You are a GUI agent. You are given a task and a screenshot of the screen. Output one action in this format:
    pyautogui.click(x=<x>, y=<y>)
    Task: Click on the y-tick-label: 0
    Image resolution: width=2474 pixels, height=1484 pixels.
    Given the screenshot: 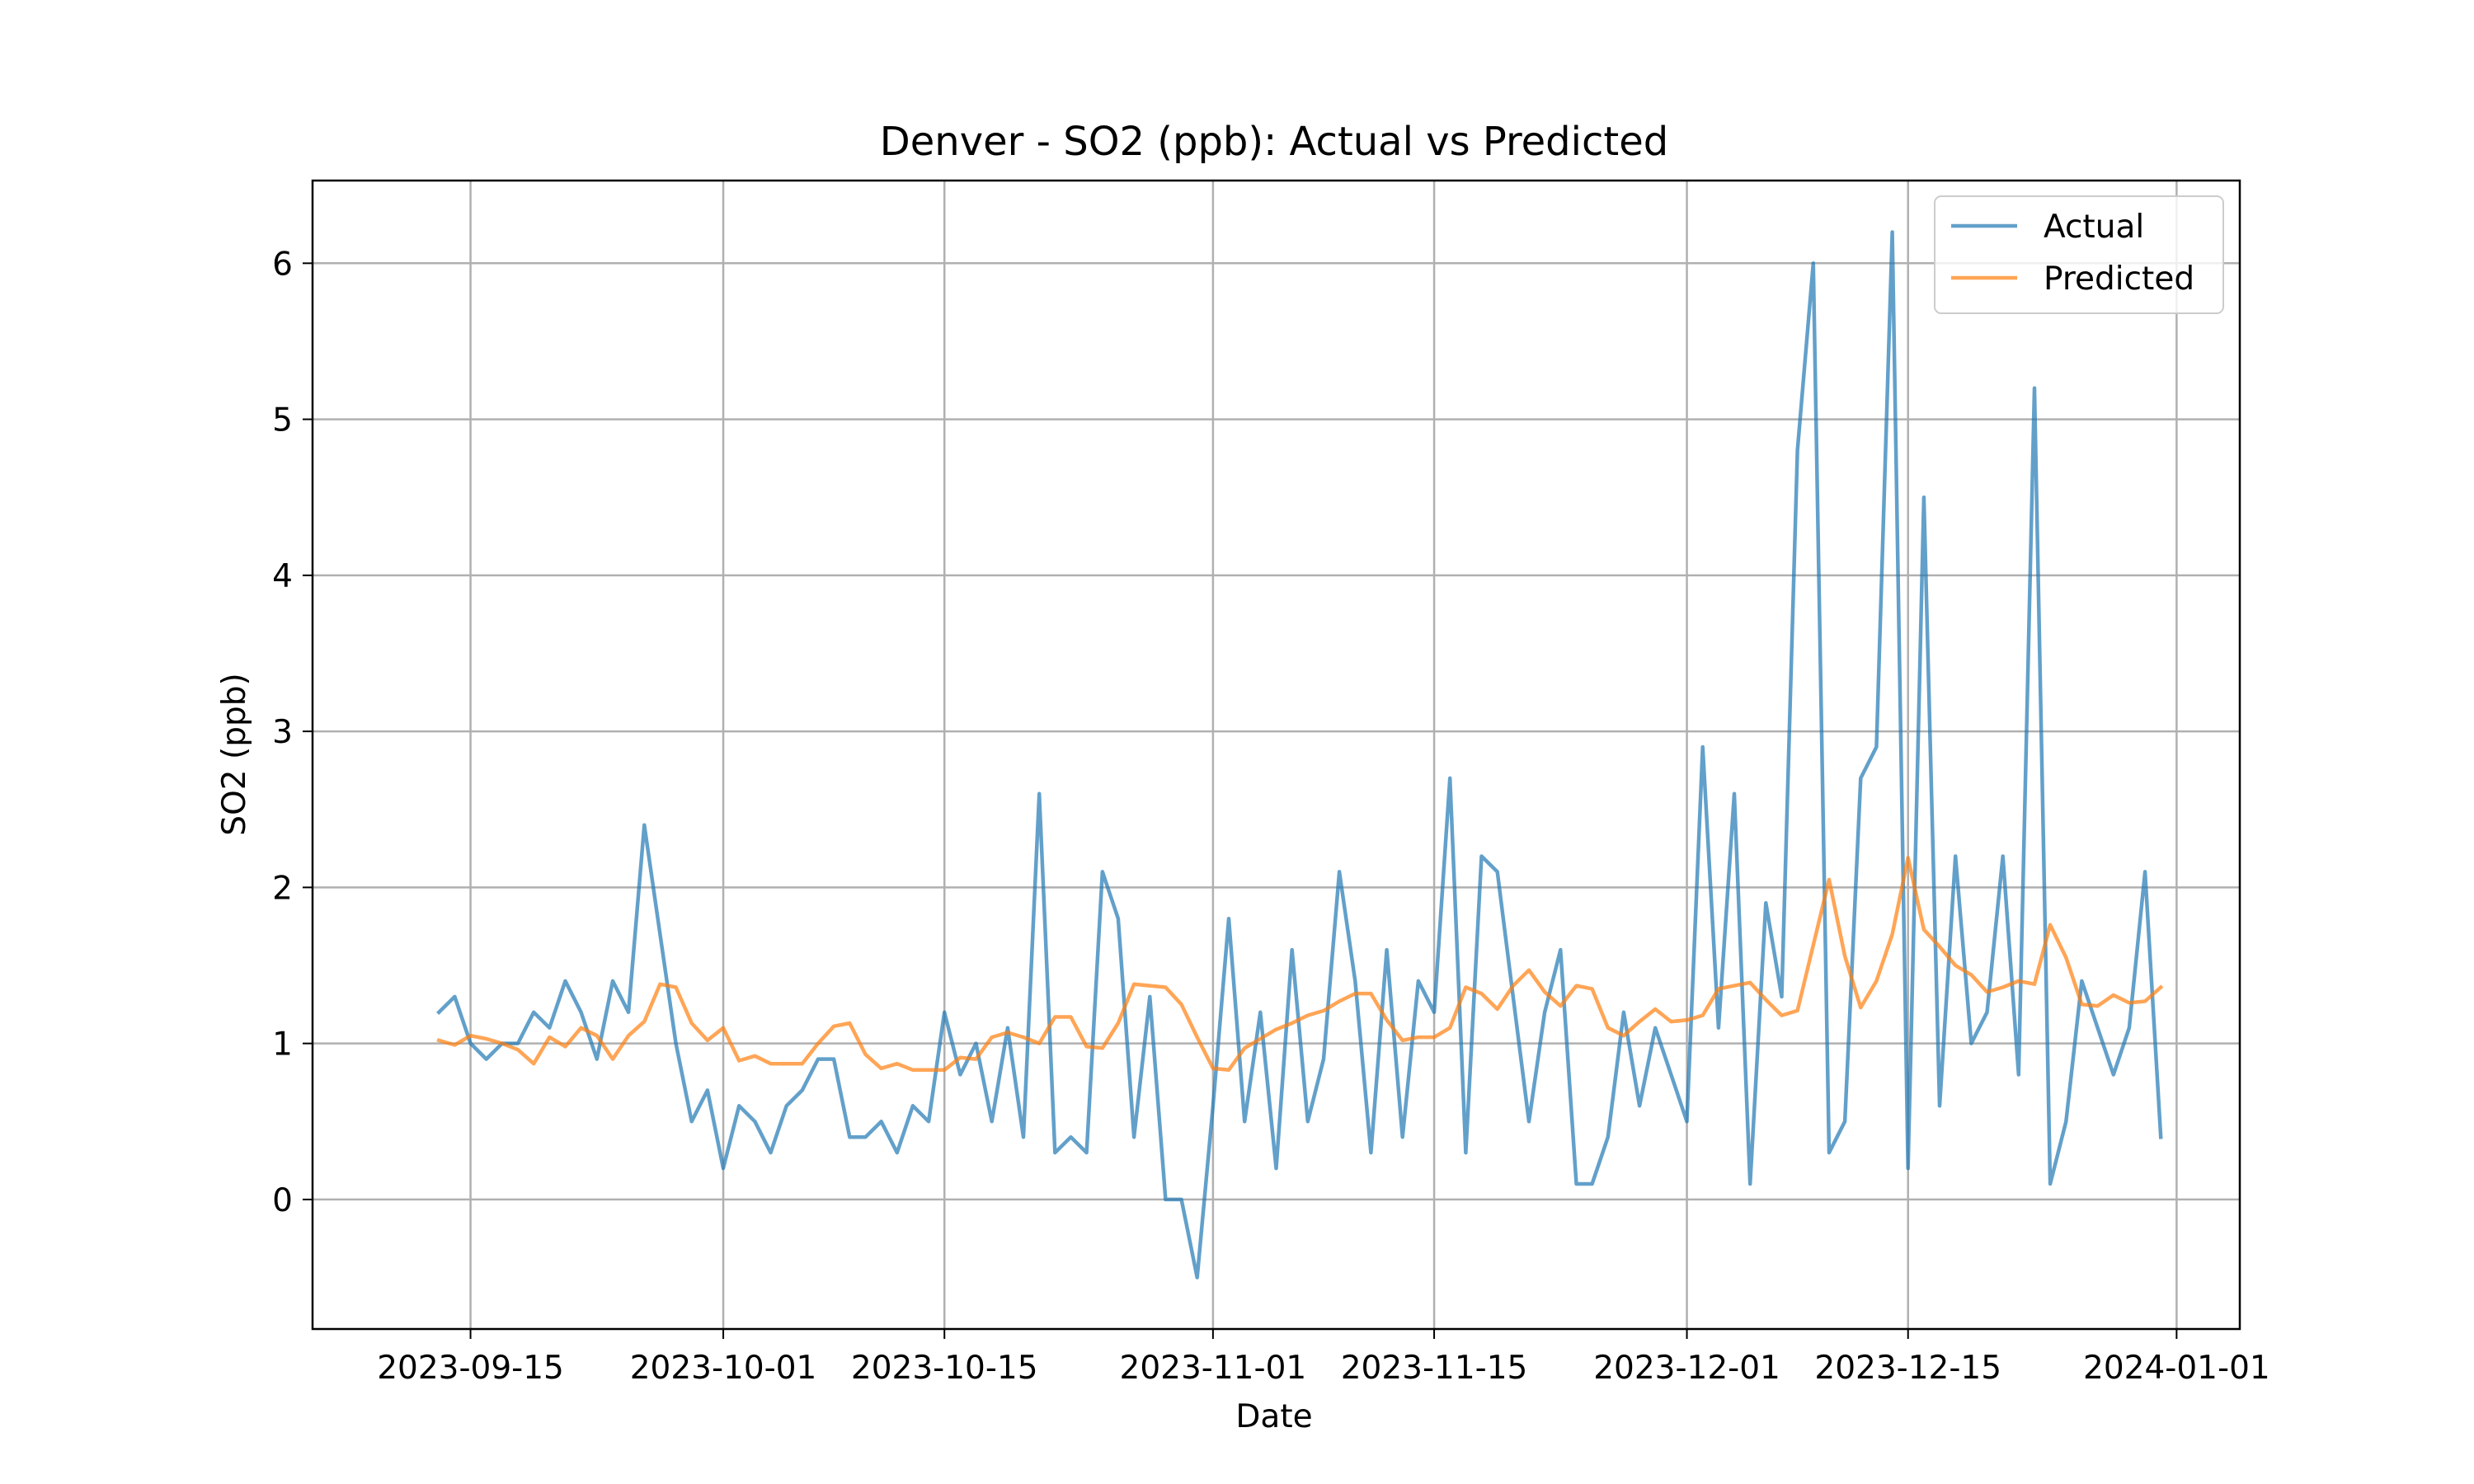 What is the action you would take?
    pyautogui.click(x=282, y=1200)
    